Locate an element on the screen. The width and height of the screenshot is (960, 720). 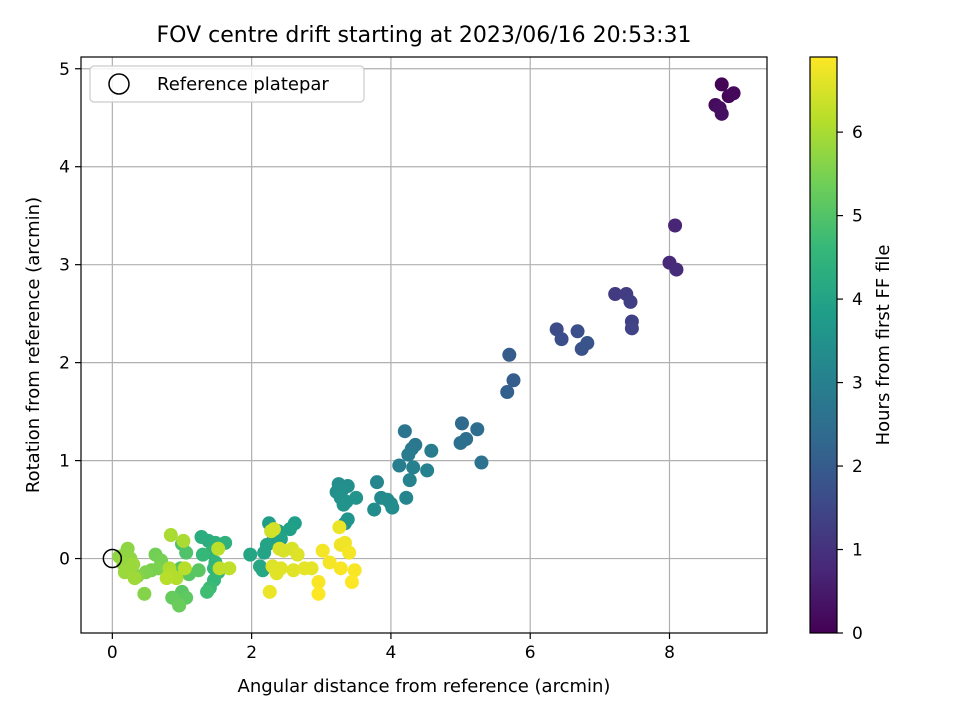
colorbar-tick-label: 4 is located at coordinates (857, 300).